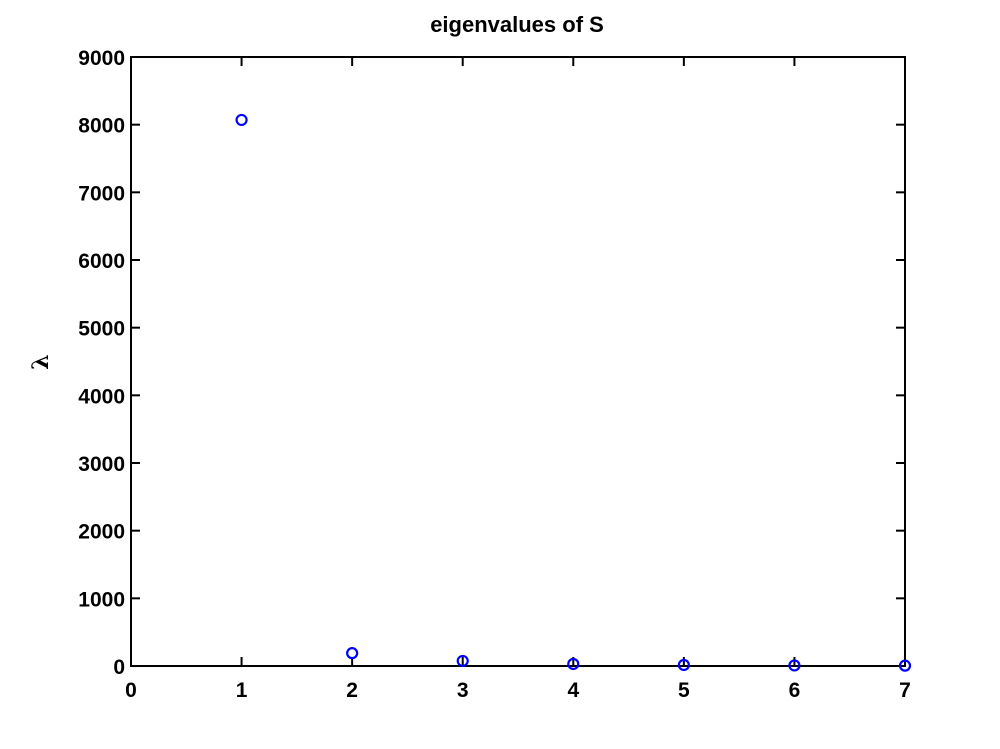 Image resolution: width=1000 pixels, height=749 pixels. What do you see at coordinates (101, 329) in the screenshot?
I see `y-tick-label-5000: 5000` at bounding box center [101, 329].